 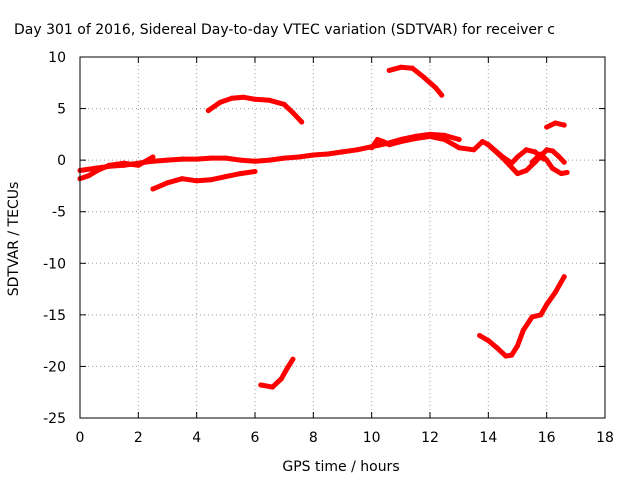 What do you see at coordinates (54, 264) in the screenshot?
I see `y-tick-label: -10` at bounding box center [54, 264].